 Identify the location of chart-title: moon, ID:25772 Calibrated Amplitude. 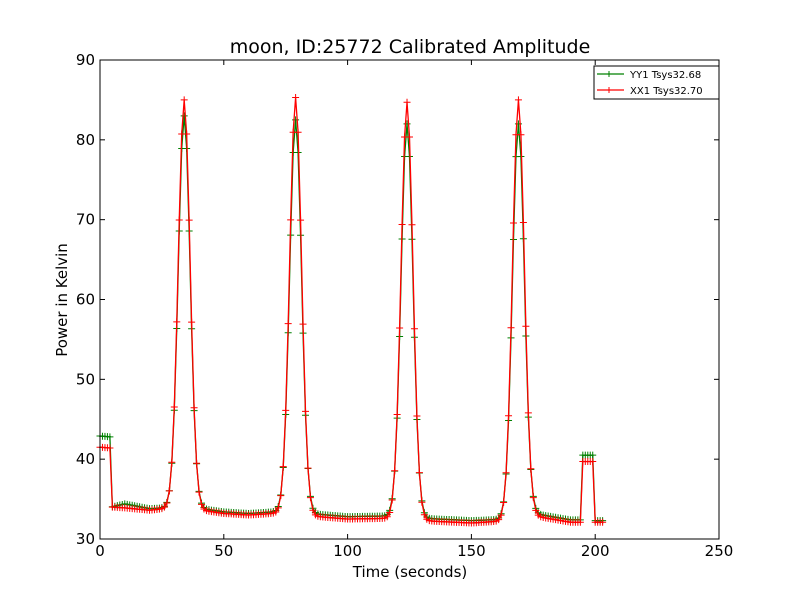
(410, 47).